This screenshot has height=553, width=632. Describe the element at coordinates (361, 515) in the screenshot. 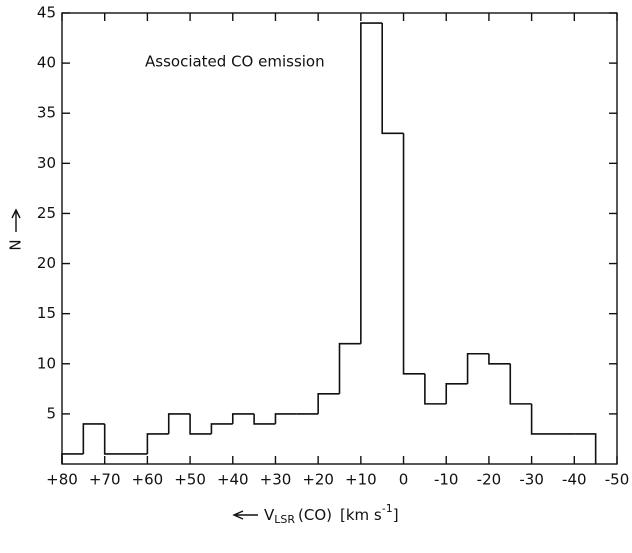

I see `x-label-part: [km s` at that location.